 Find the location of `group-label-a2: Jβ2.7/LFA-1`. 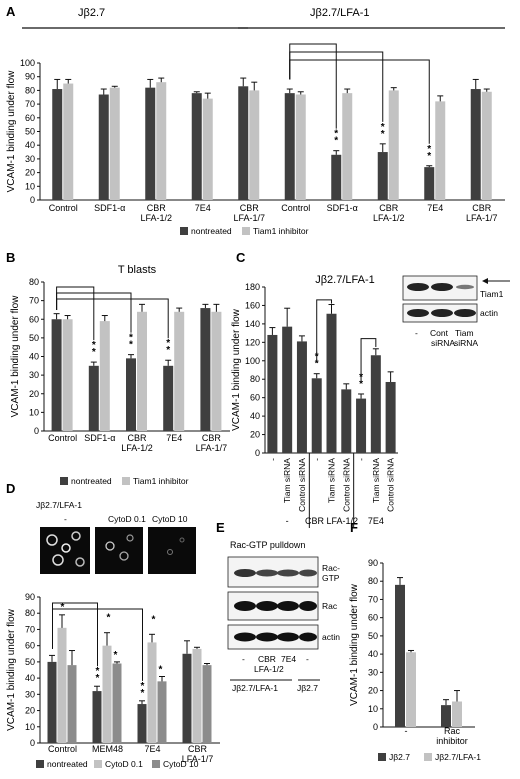

group-label-a2: Jβ2.7/LFA-1 is located at coordinates (340, 13).